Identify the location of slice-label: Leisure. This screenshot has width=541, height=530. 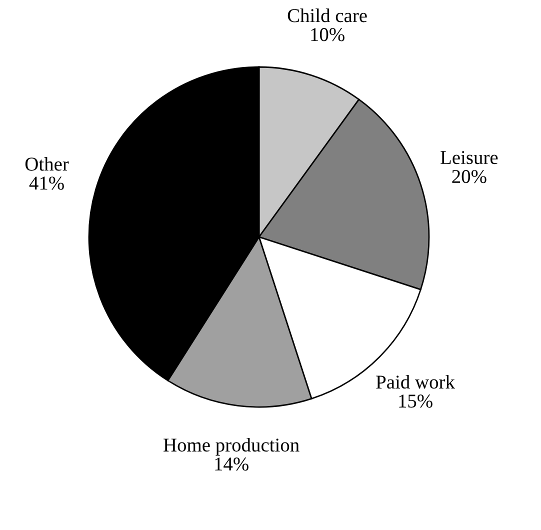
(469, 157).